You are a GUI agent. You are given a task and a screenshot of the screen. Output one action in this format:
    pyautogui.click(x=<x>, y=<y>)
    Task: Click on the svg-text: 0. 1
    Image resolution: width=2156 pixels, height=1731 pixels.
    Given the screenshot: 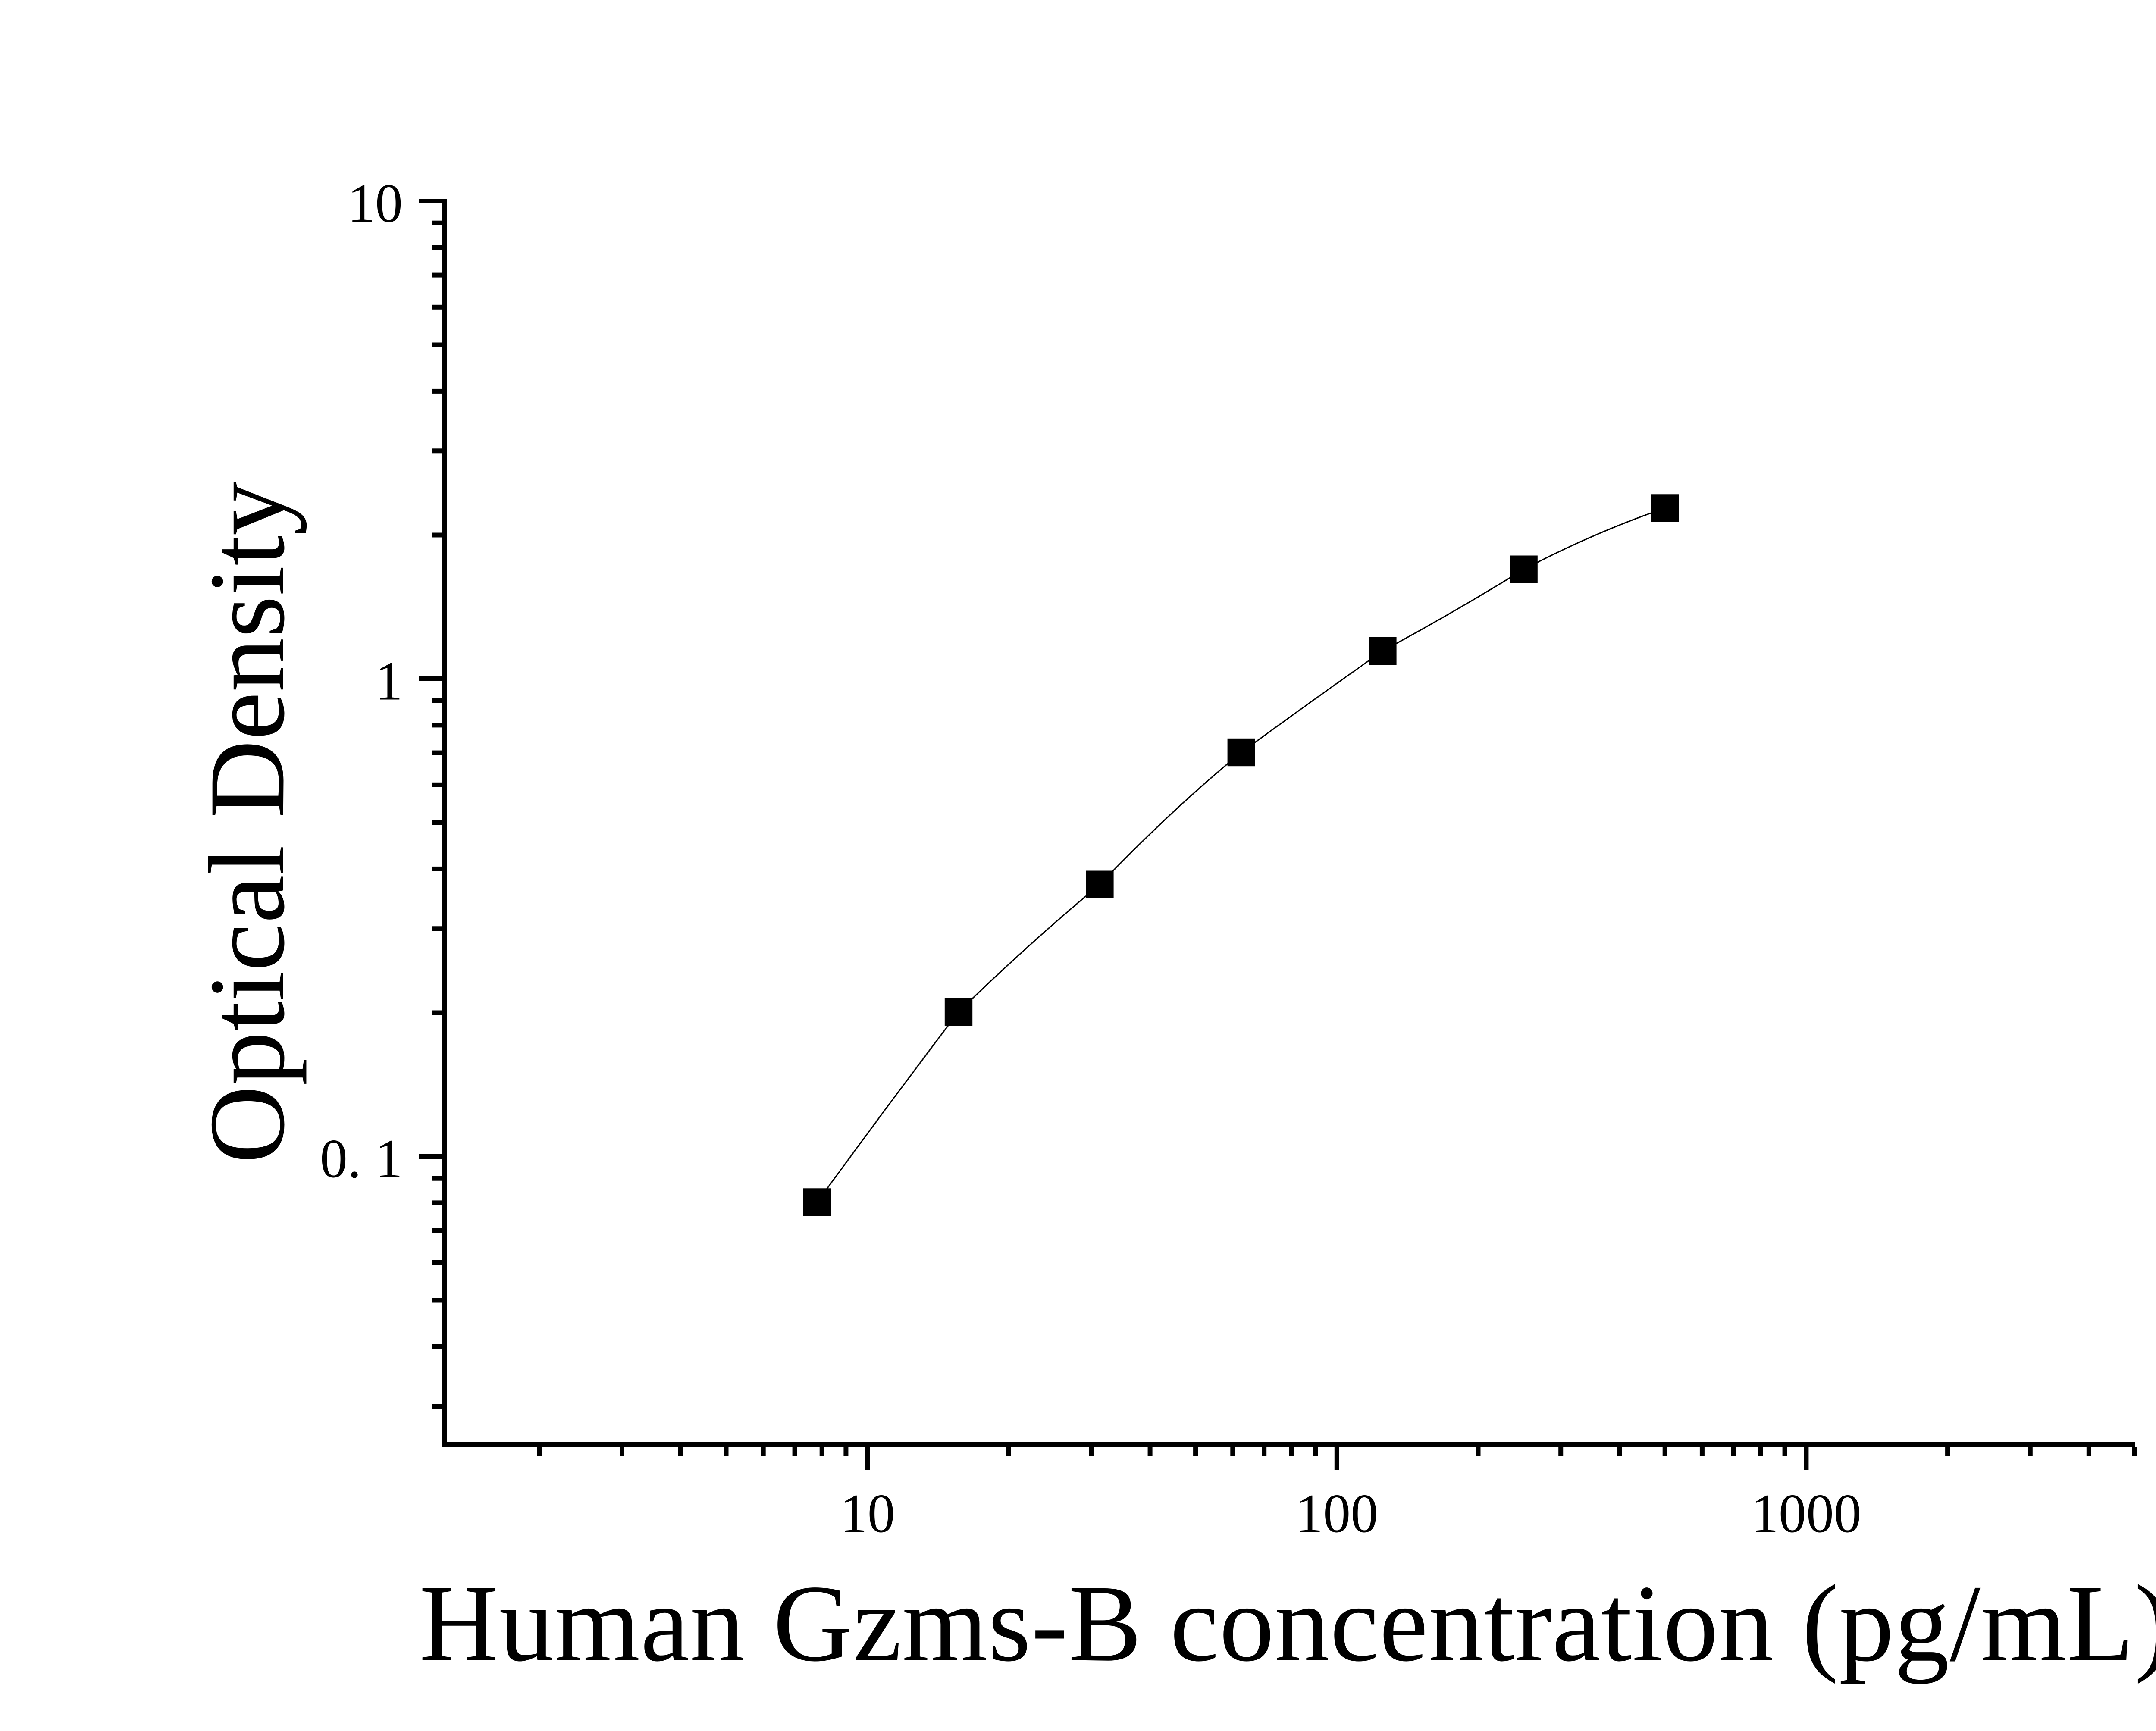 What is the action you would take?
    pyautogui.click(x=361, y=1158)
    